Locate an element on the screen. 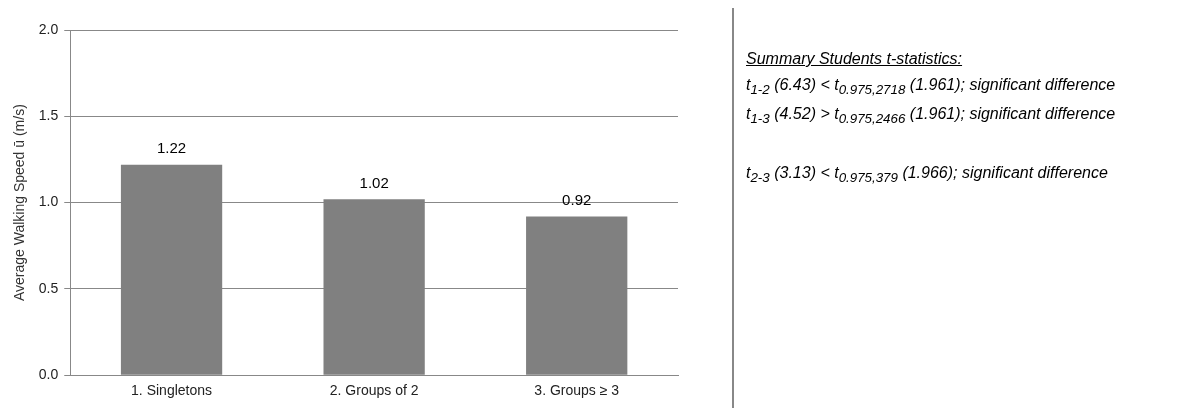 Image resolution: width=1181 pixels, height=419 pixels. y-tick-label: 2.0 is located at coordinates (48, 28).